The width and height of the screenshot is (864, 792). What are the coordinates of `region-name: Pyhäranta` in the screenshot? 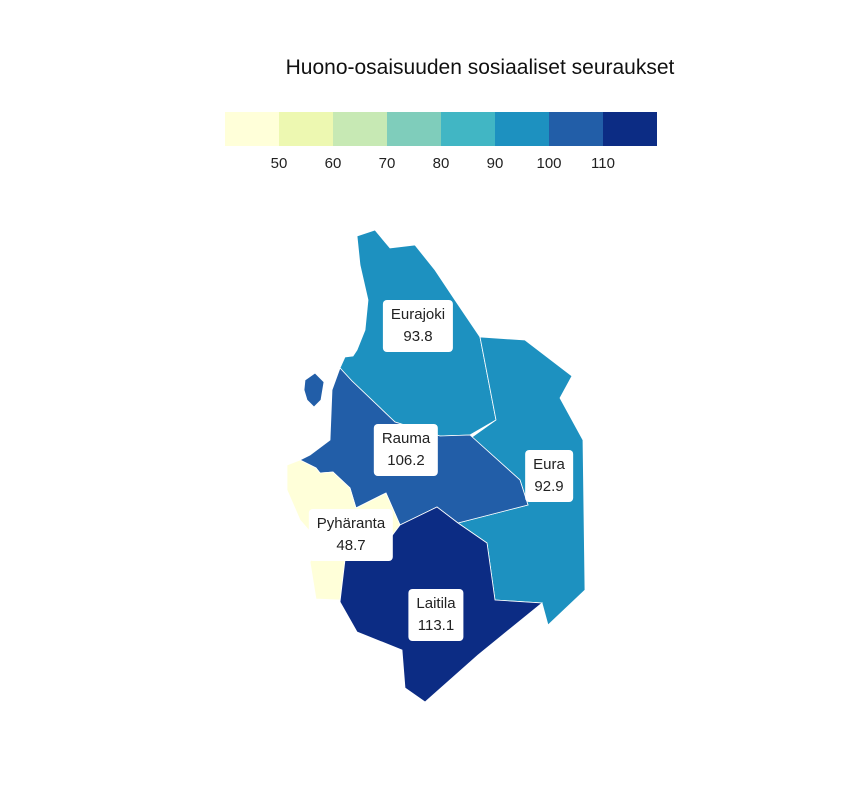 It's located at (351, 523).